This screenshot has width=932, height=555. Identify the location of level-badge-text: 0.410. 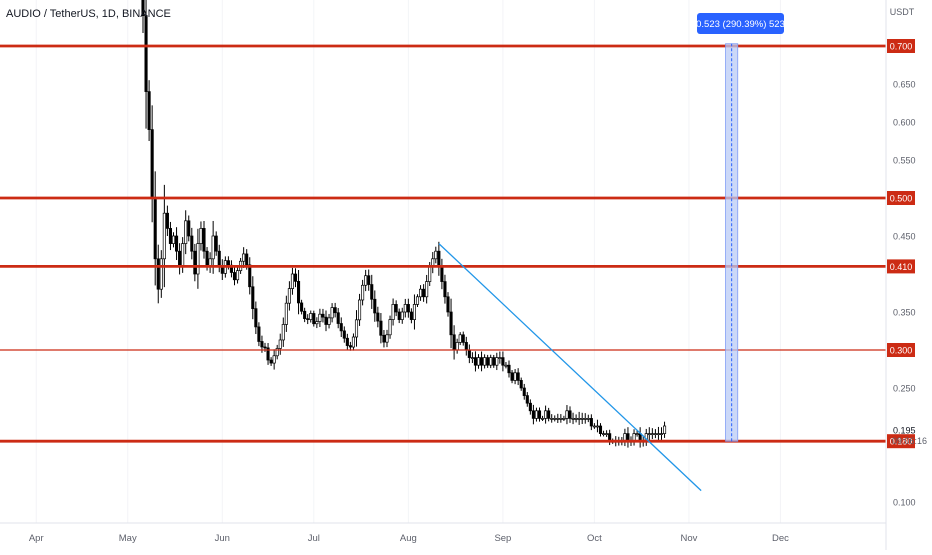
(901, 267).